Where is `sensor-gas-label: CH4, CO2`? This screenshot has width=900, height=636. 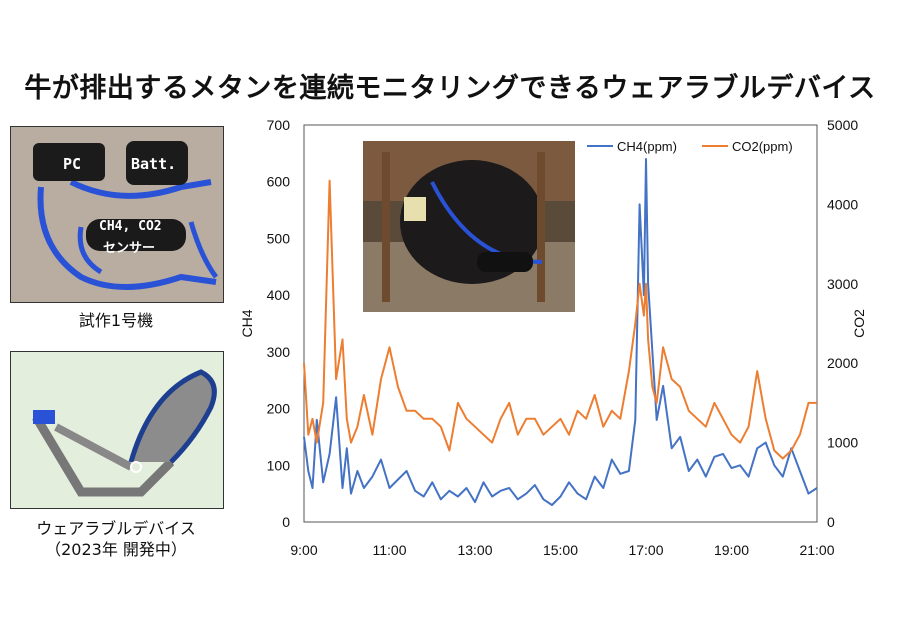
sensor-gas-label: CH4, CO2 is located at coordinates (130, 226).